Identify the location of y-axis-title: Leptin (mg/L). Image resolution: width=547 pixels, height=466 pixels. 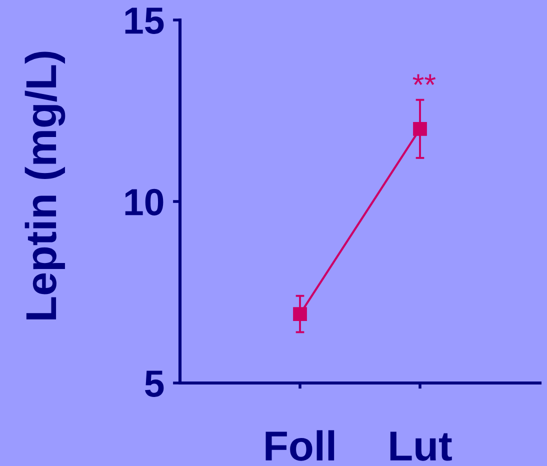
(45, 186).